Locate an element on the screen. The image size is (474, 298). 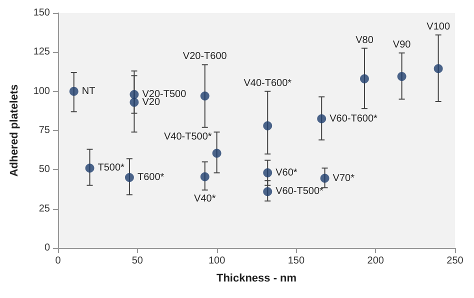
y-tick-label: 0 is located at coordinates (47, 248).